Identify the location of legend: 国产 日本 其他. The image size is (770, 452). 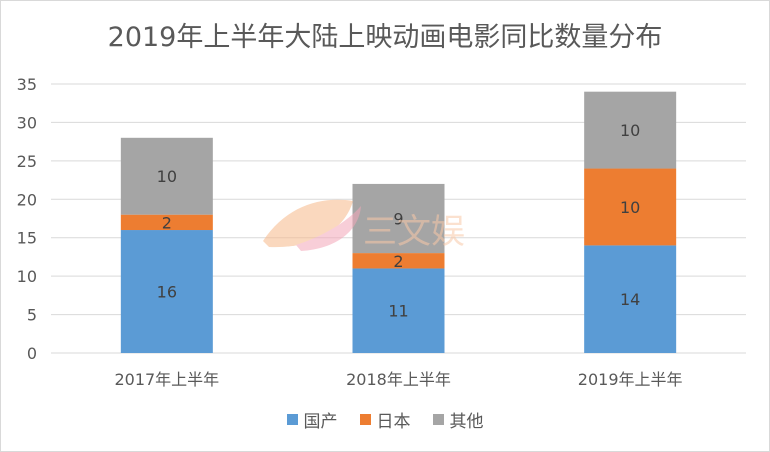
(385, 419).